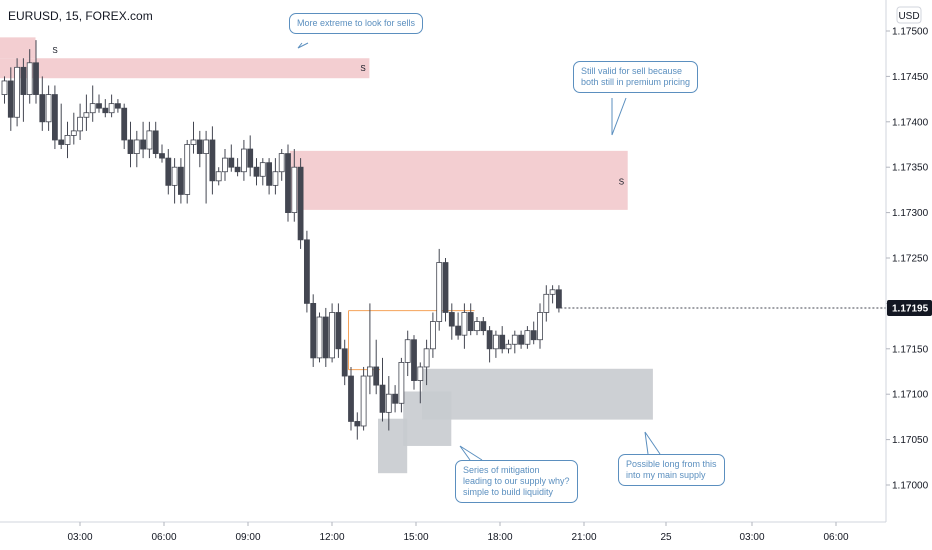  What do you see at coordinates (910, 395) in the screenshot?
I see `price-tick-label: 1.17100` at bounding box center [910, 395].